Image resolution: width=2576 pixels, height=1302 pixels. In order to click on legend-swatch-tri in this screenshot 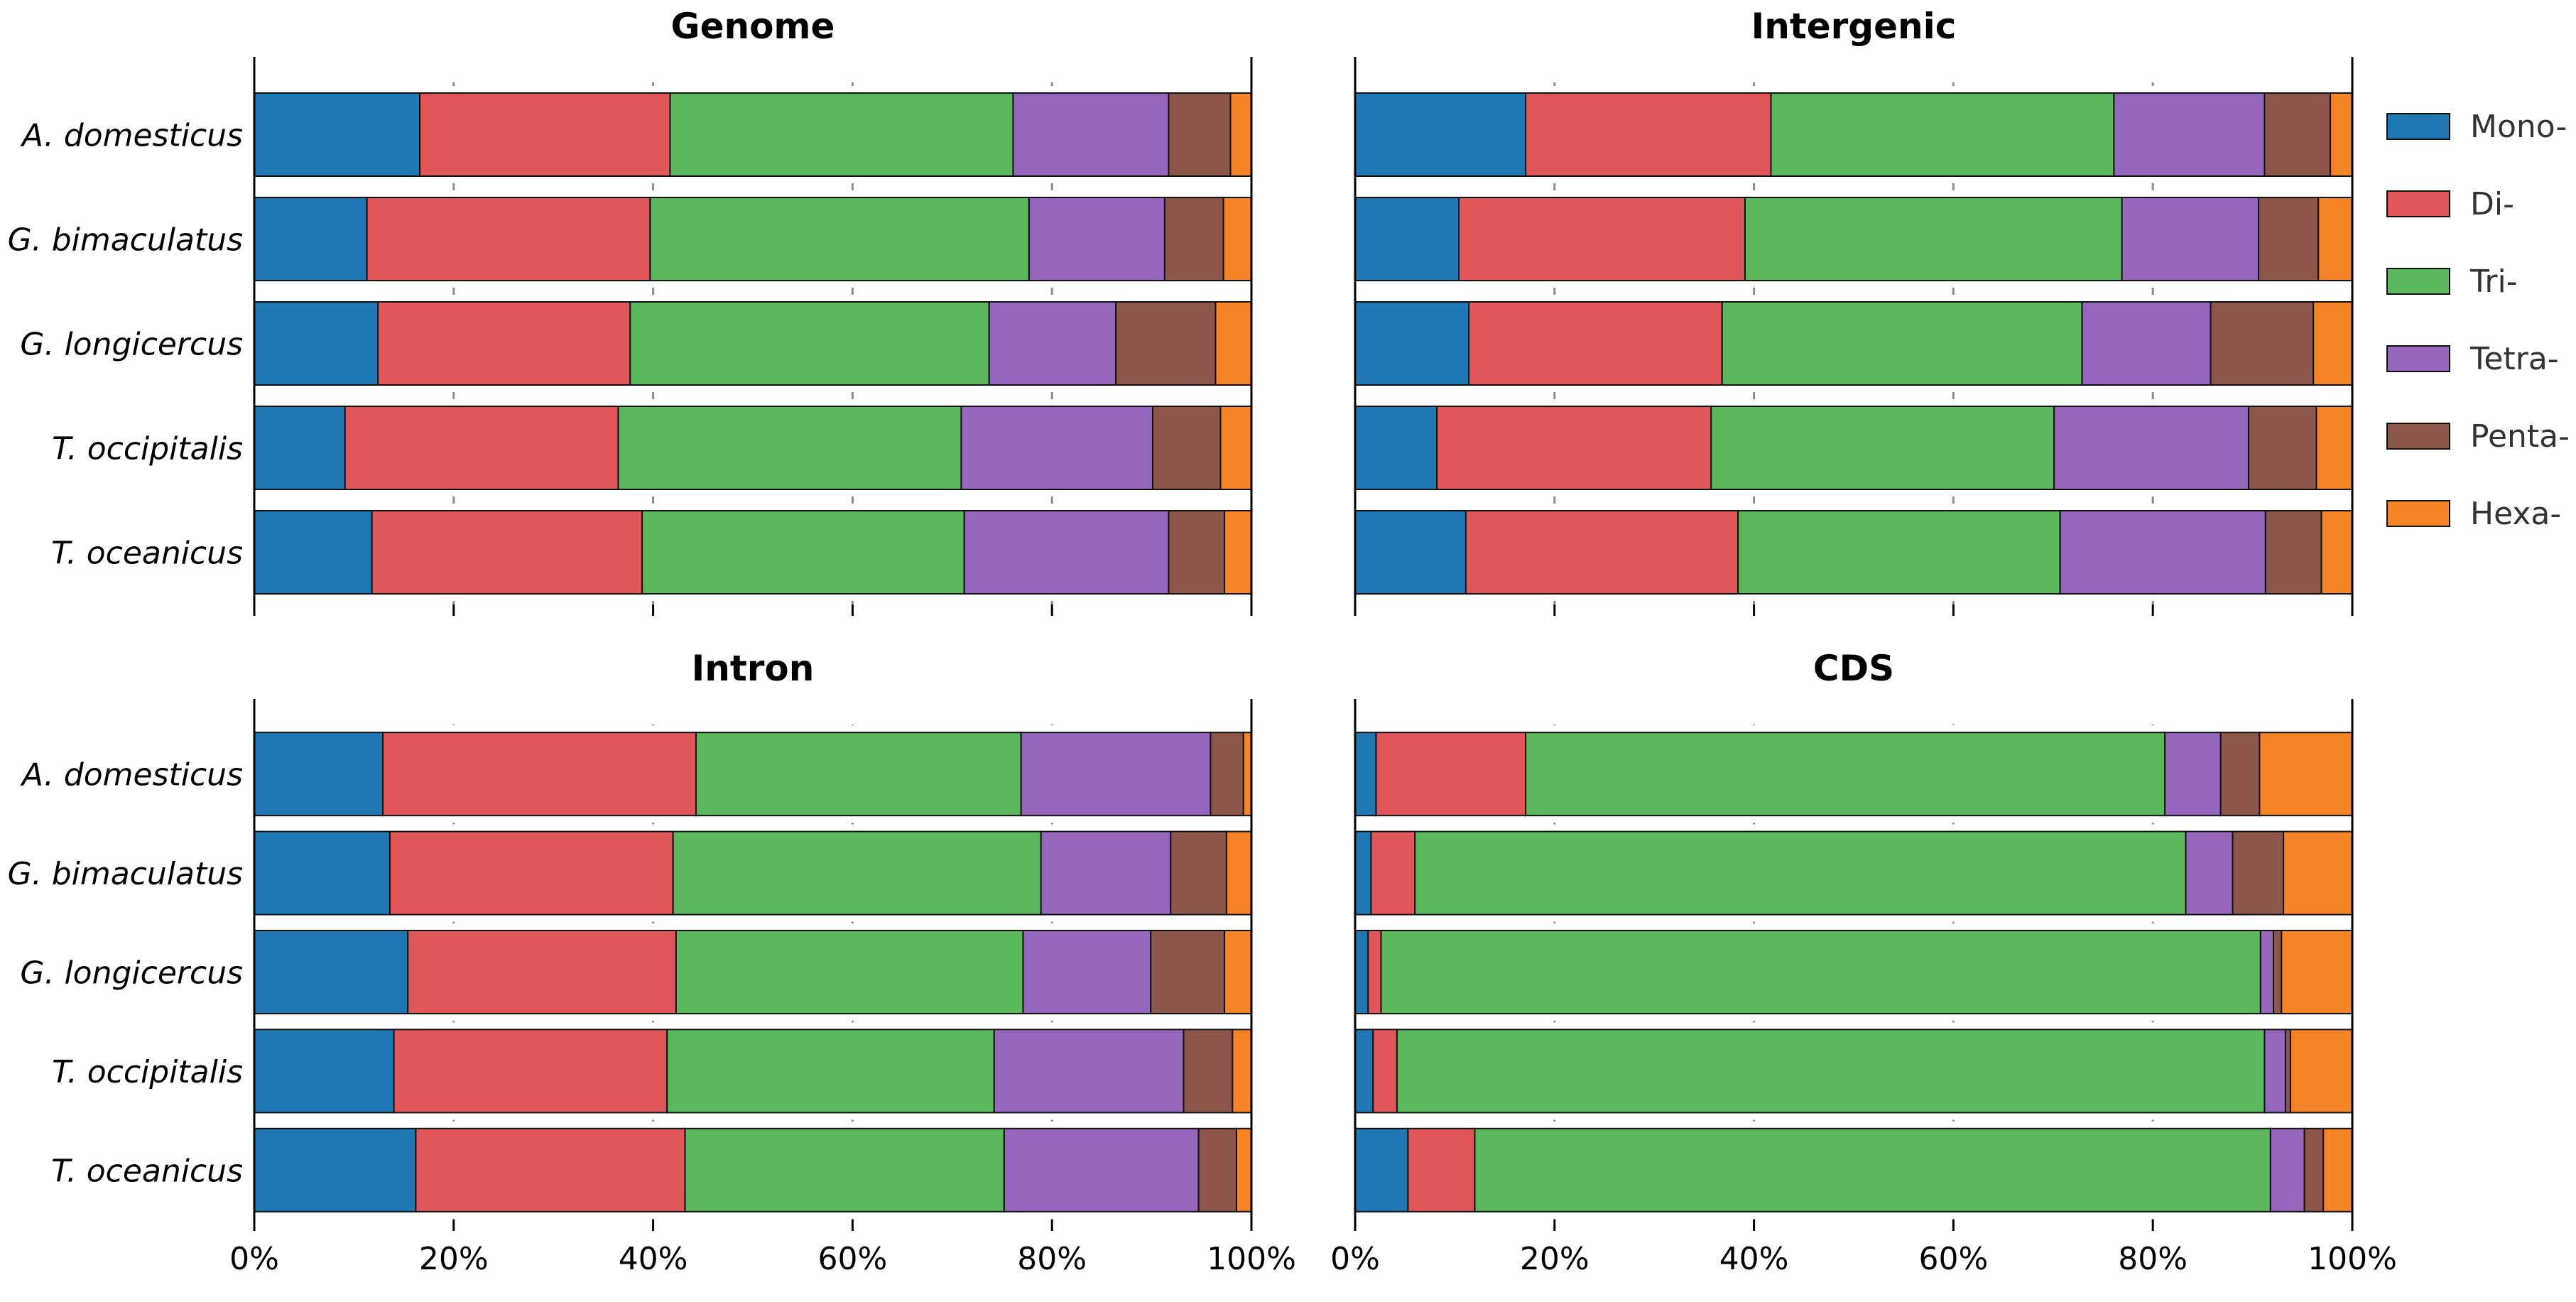, I will do `click(2418, 281)`.